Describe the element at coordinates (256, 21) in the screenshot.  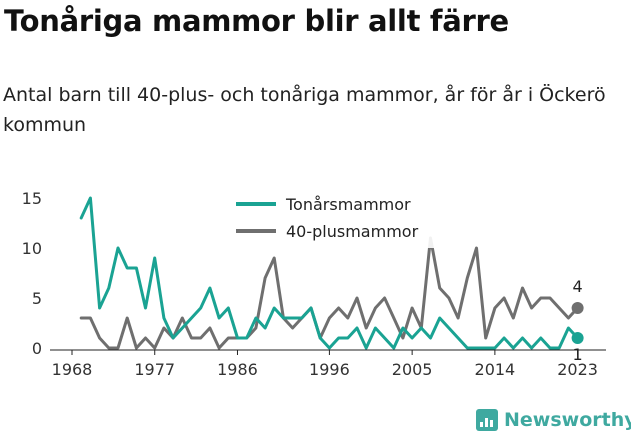
I see `chart-title: Tonåriga mammor blir allt färre` at that location.